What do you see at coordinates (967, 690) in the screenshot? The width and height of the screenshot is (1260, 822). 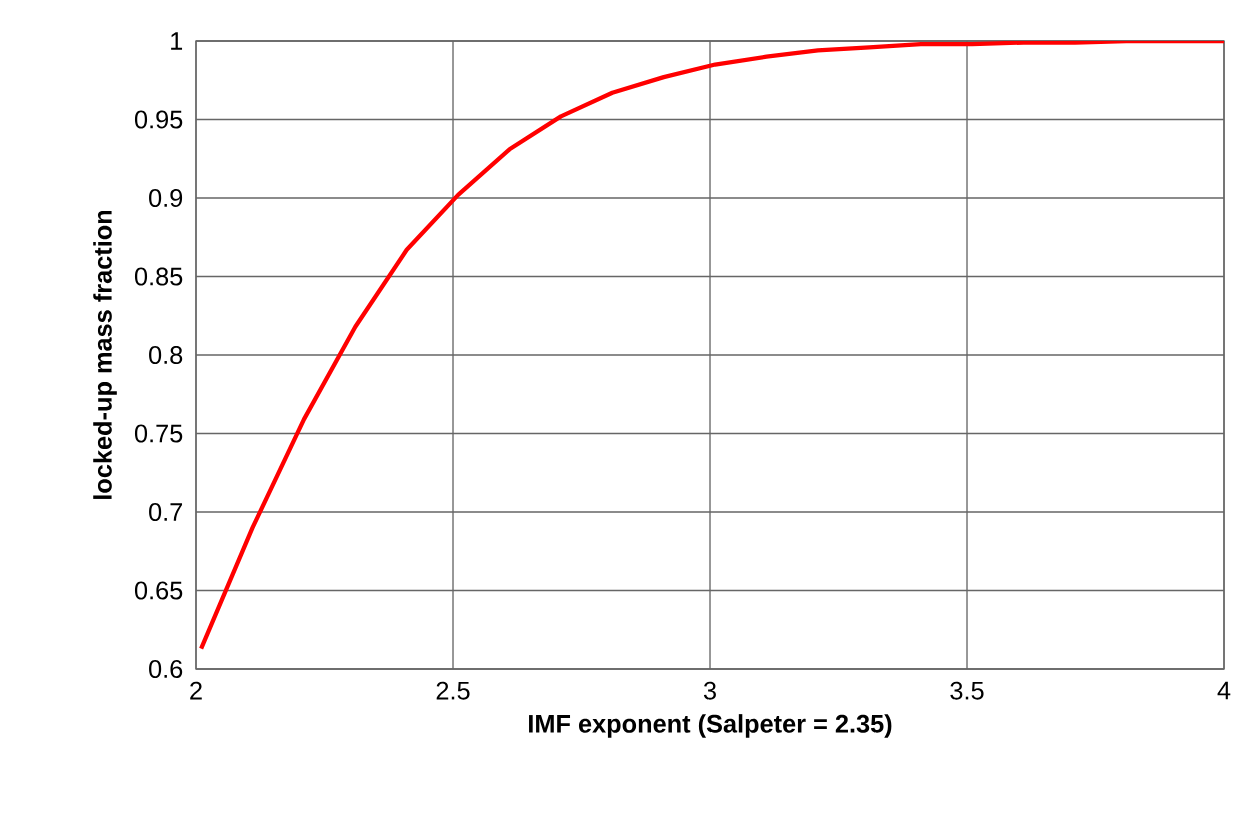 I see `x-tick-label: 3.5` at bounding box center [967, 690].